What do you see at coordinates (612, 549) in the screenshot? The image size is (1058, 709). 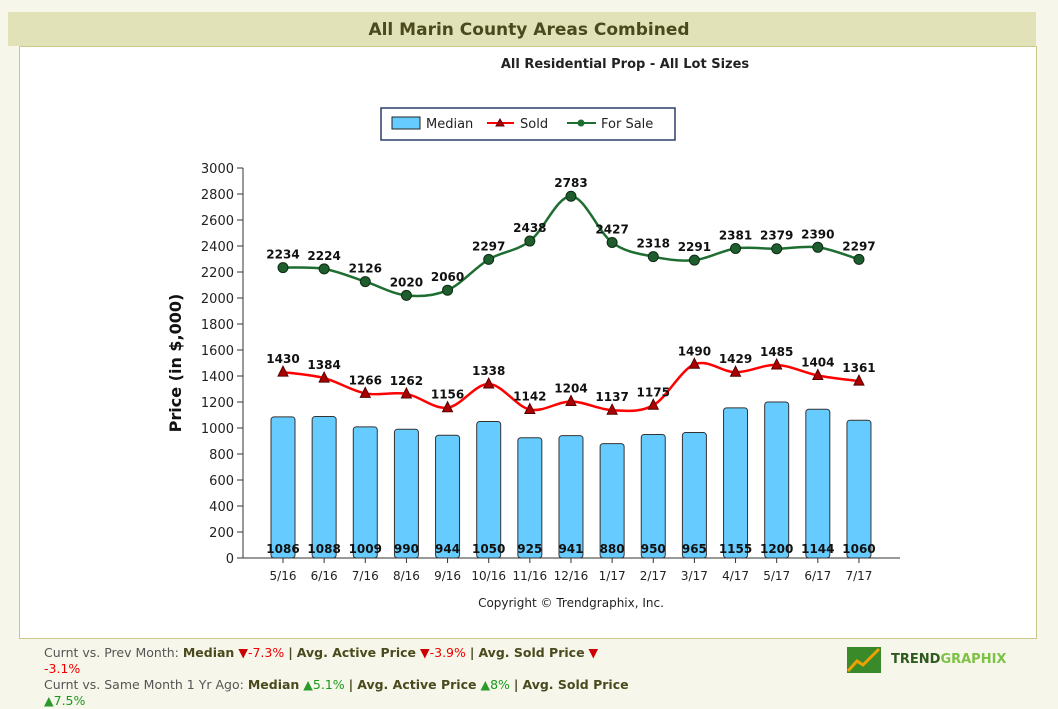 I see `bar-label: 880` at bounding box center [612, 549].